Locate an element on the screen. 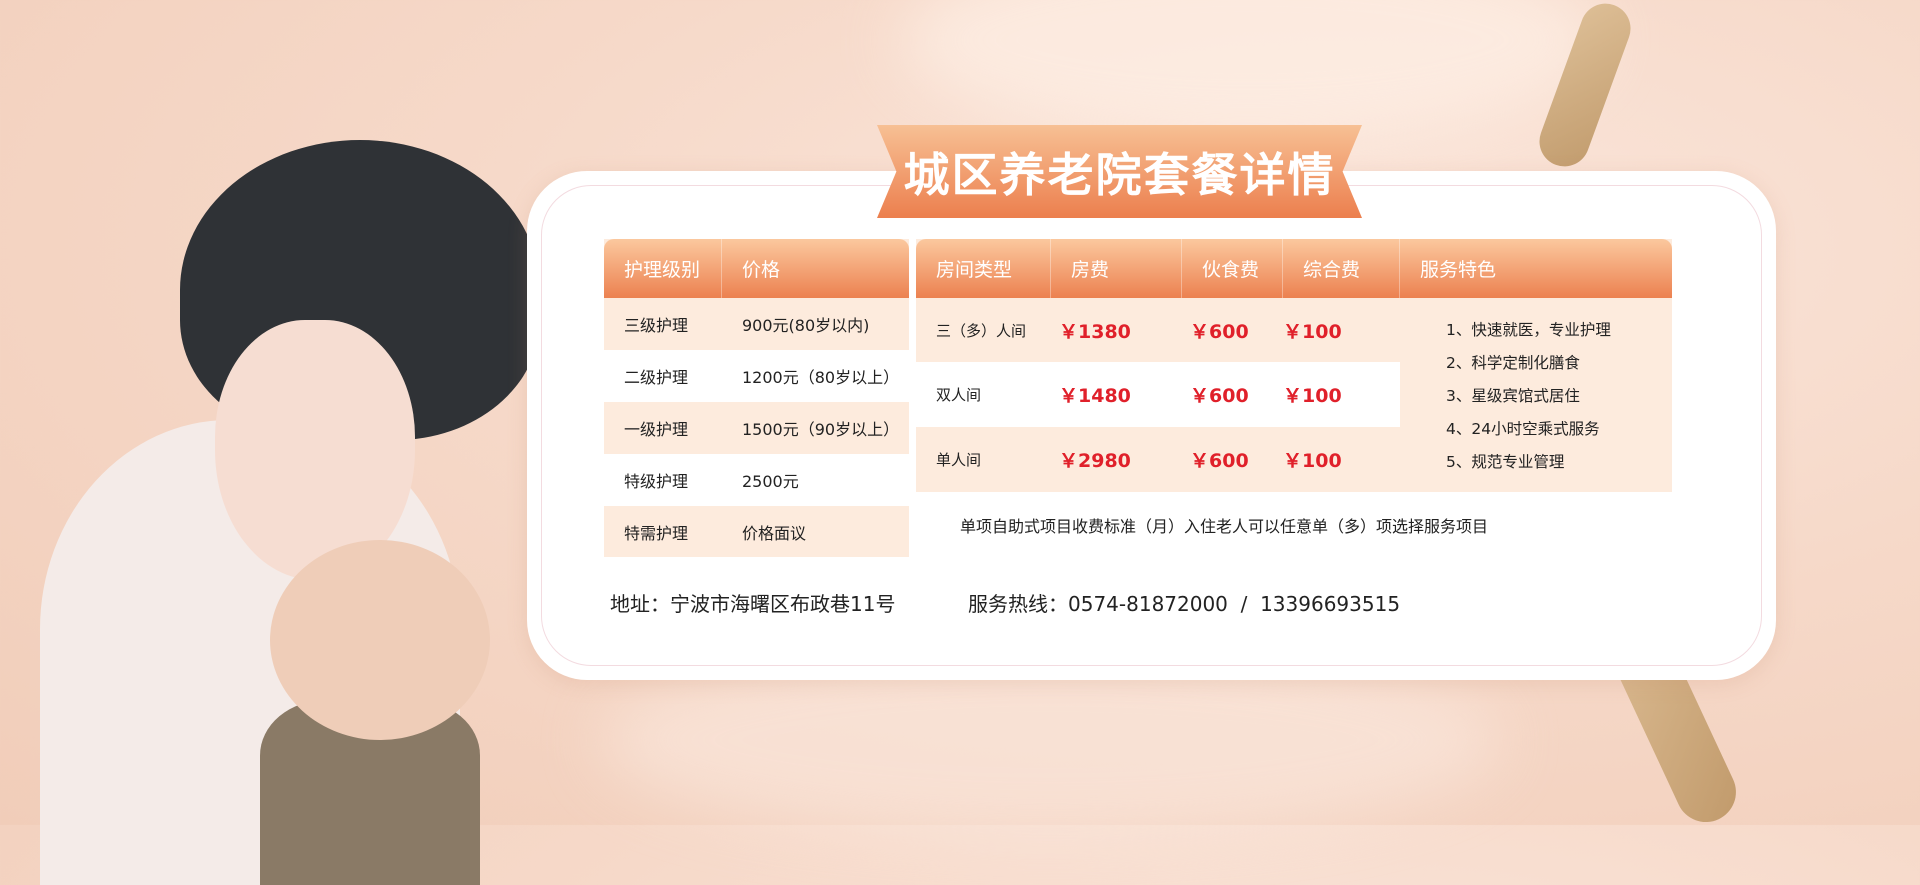 The height and width of the screenshot is (885, 1920). room-fee: ￥2980 is located at coordinates (1095, 461).